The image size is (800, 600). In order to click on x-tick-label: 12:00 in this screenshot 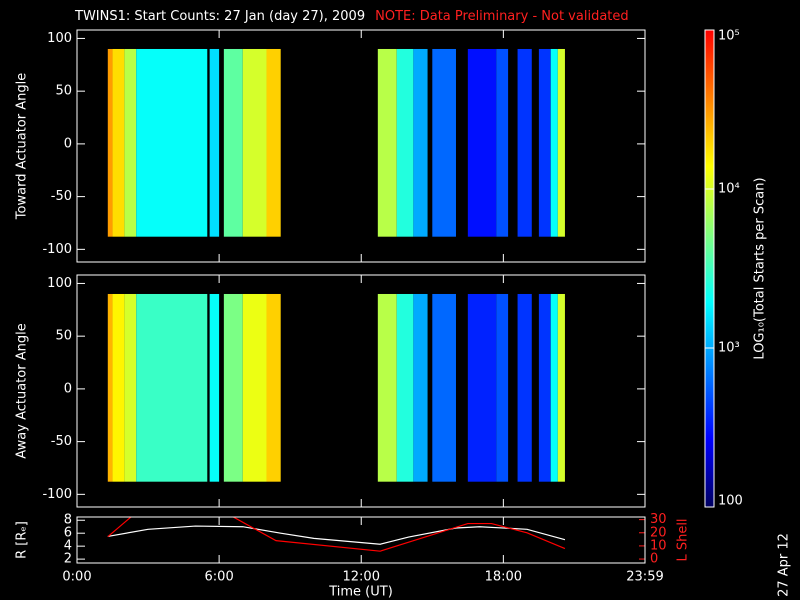, I will do `click(361, 577)`.